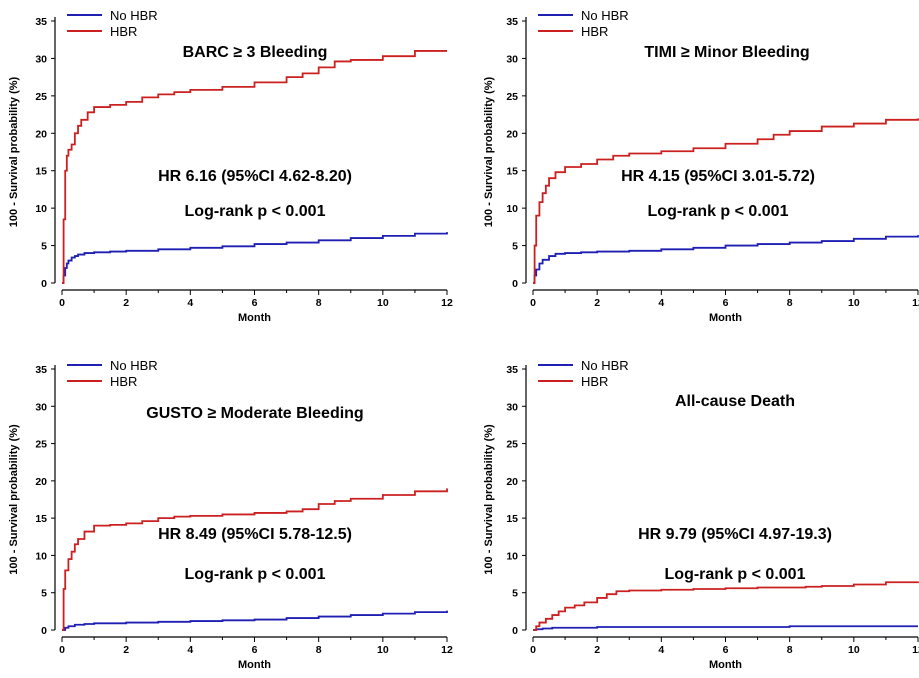 The width and height of the screenshot is (919, 678). I want to click on chart-title: All-cause Death, so click(735, 401).